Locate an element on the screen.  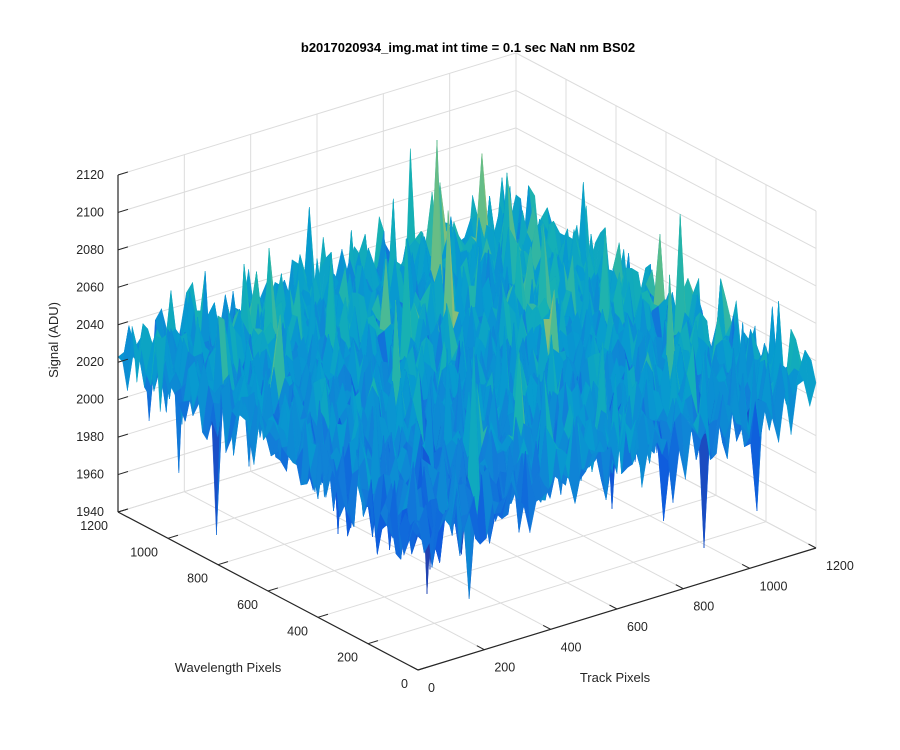
z-tick-label: 2120 is located at coordinates (90, 175).